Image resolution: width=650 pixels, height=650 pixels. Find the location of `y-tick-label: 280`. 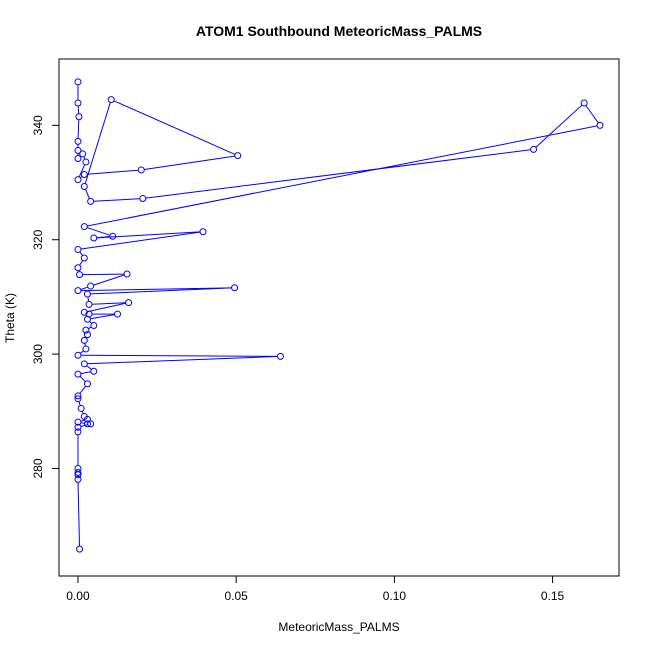

y-tick-label: 280 is located at coordinates (38, 468).